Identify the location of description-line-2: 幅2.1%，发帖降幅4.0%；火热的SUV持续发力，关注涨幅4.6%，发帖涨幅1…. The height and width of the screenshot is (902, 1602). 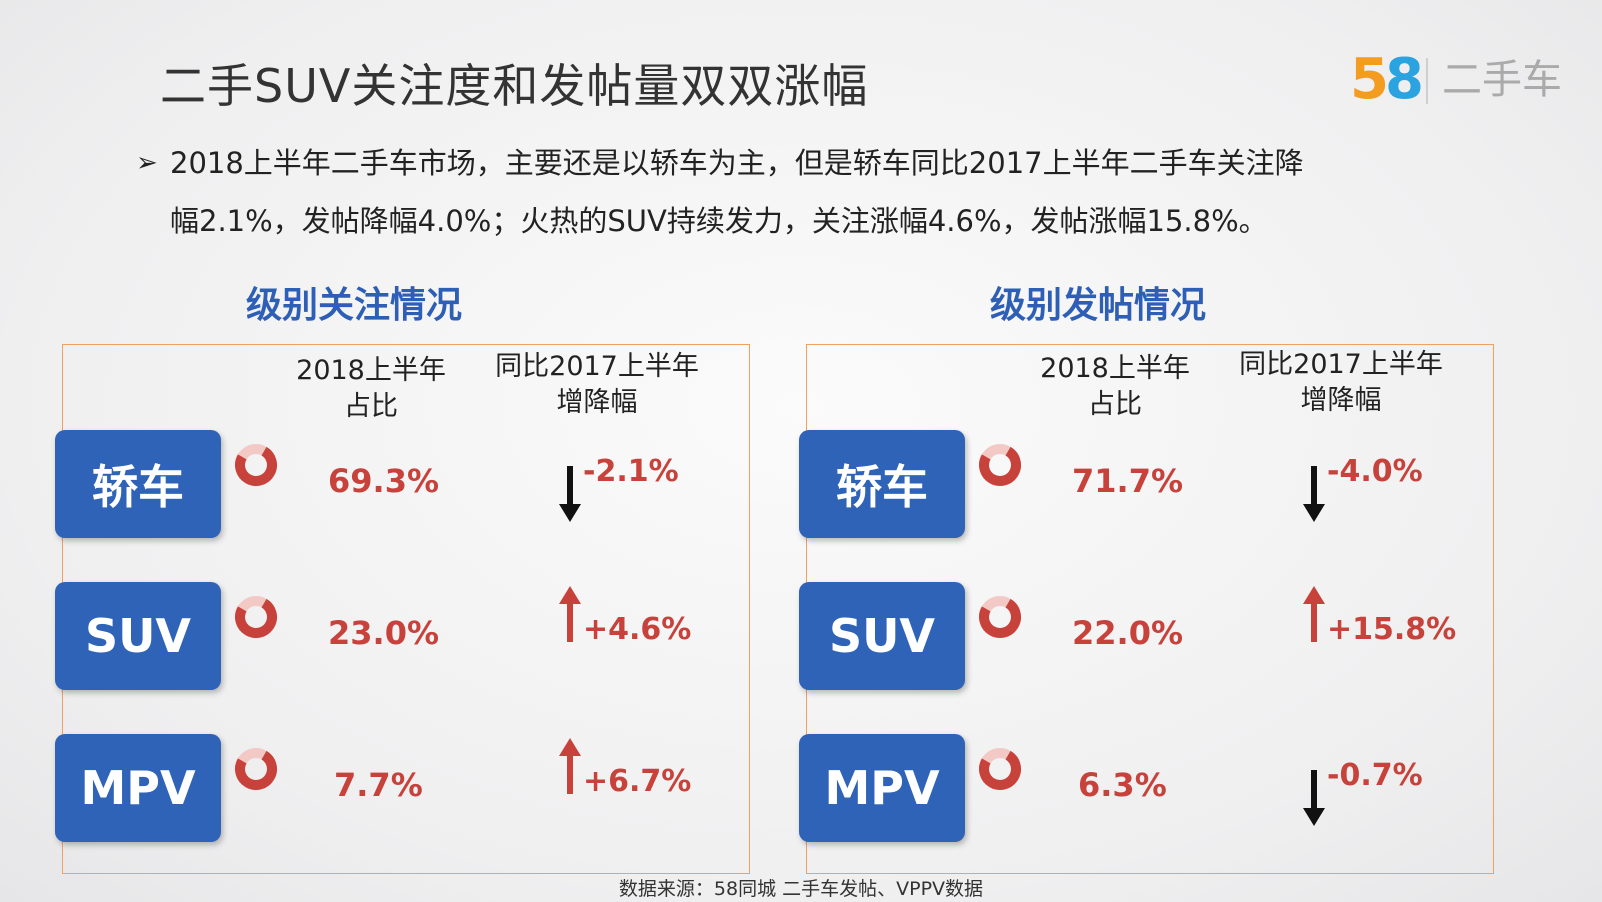
(719, 221).